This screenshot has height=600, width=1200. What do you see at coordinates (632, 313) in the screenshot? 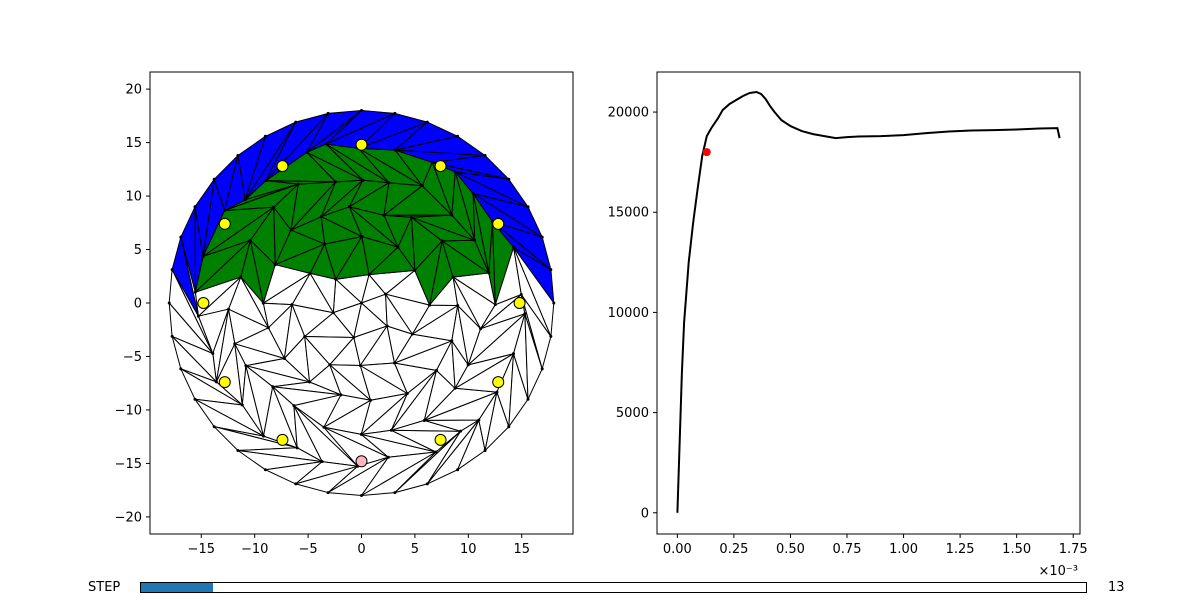
I see `line-y-axis: 0 5000 10000 15000 20000` at bounding box center [632, 313].